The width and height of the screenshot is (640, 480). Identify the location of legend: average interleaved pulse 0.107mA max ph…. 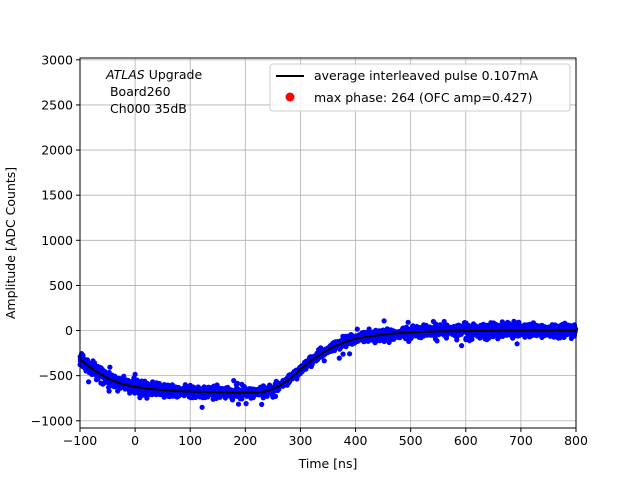
(420, 87).